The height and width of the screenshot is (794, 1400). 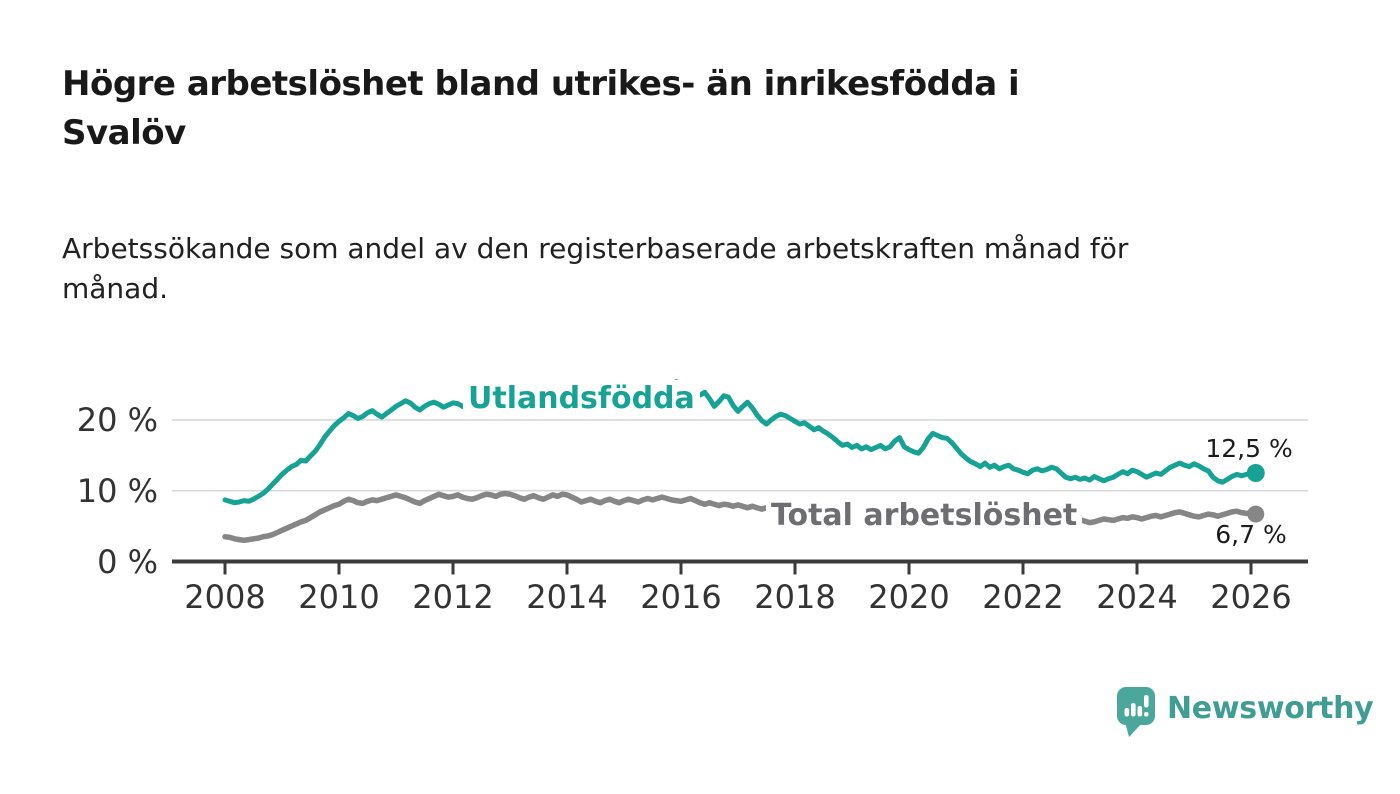 What do you see at coordinates (117, 419) in the screenshot?
I see `y-axis-label-20: 20 %` at bounding box center [117, 419].